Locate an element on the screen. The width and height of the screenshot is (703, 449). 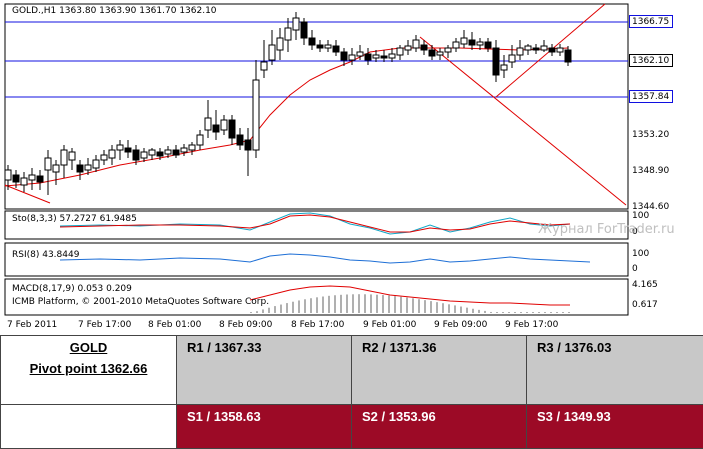
s3-cell: S3 / 1349.93 is located at coordinates (615, 427).